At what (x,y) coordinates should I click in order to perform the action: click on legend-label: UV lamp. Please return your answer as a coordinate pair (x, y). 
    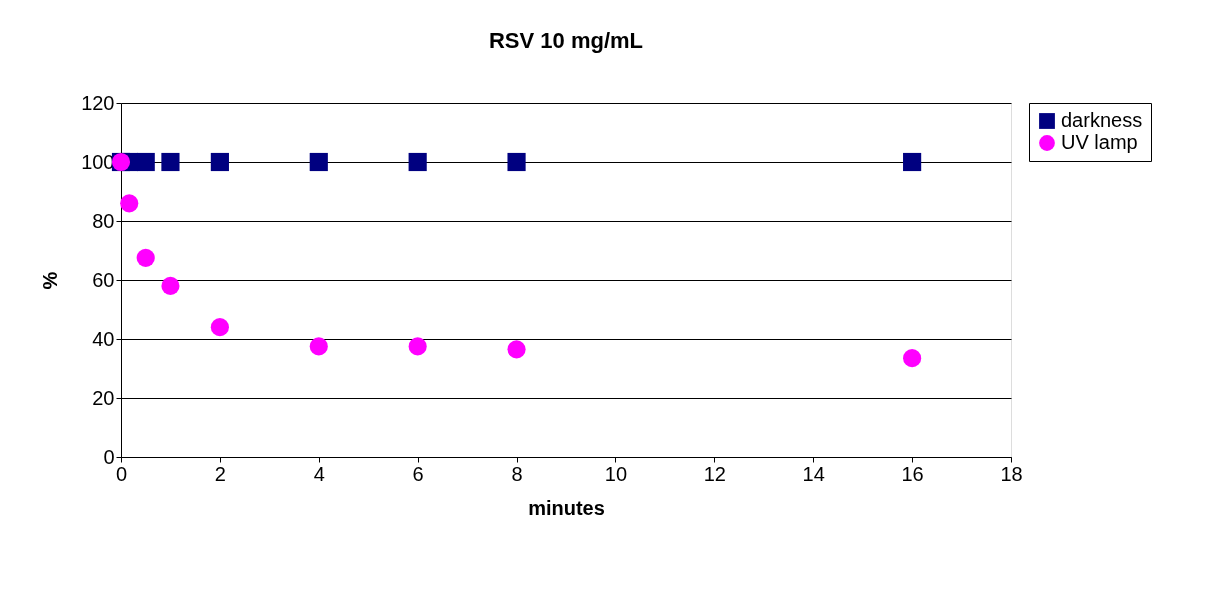
    Looking at the image, I should click on (1099, 142).